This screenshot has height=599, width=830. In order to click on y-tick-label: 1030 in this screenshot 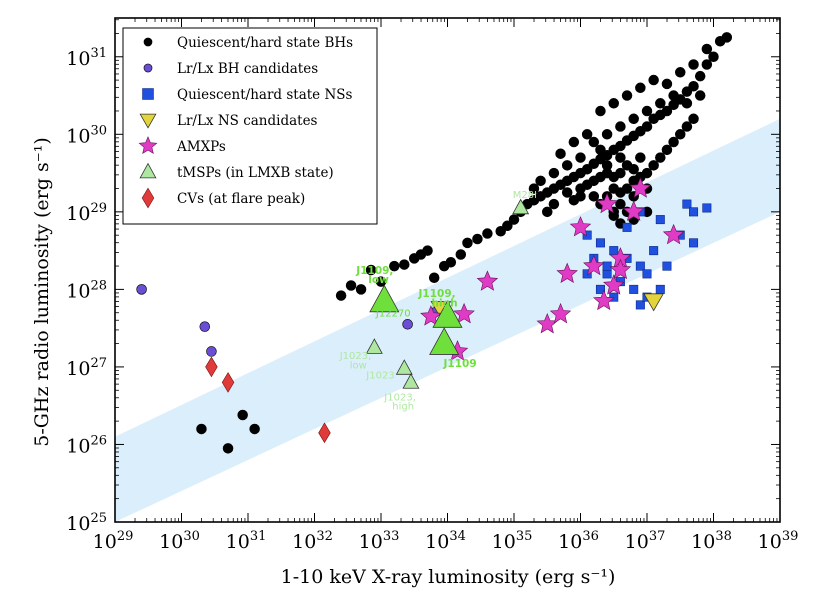, I will do `click(86, 135)`.